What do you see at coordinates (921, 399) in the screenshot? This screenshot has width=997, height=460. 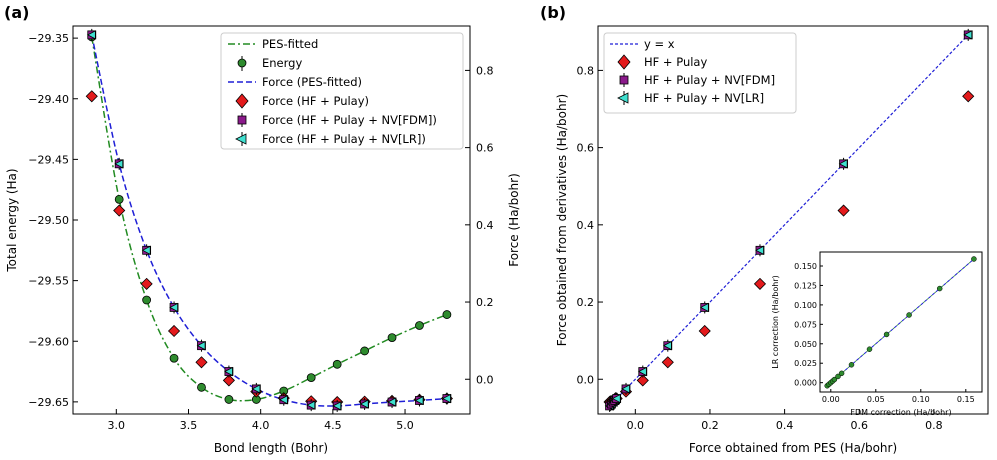 I see `inset-xtick-label: 0.10` at bounding box center [921, 399].